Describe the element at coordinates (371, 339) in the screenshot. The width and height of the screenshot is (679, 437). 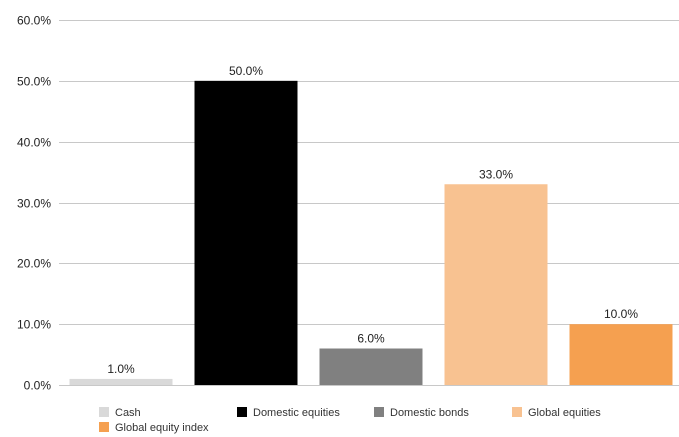
I see `data-label: 6.0%` at that location.